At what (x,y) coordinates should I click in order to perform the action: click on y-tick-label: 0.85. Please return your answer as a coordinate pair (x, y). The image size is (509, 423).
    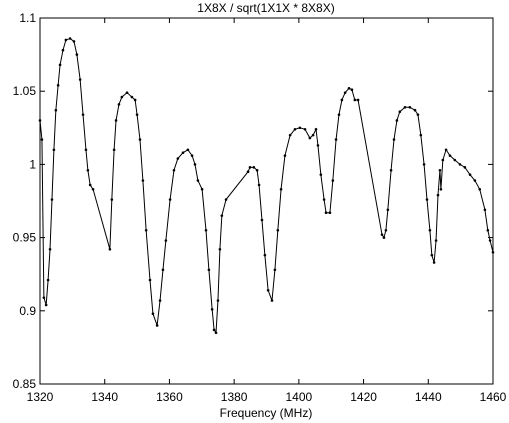
    Looking at the image, I should click on (25, 384).